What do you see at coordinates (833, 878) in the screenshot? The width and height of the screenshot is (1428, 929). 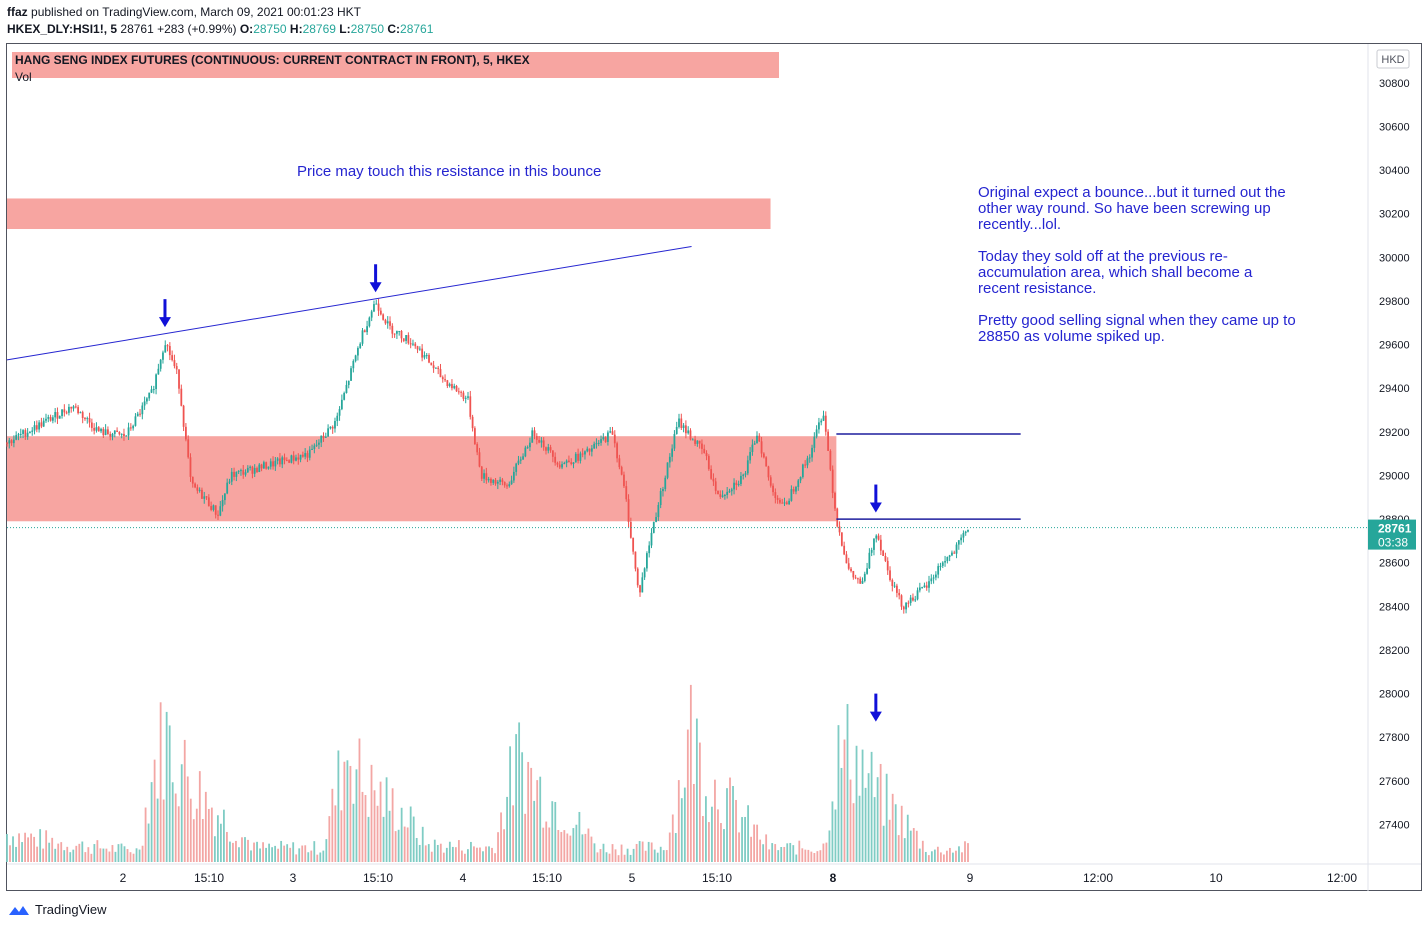 I see `time-tick-label: 8` at bounding box center [833, 878].